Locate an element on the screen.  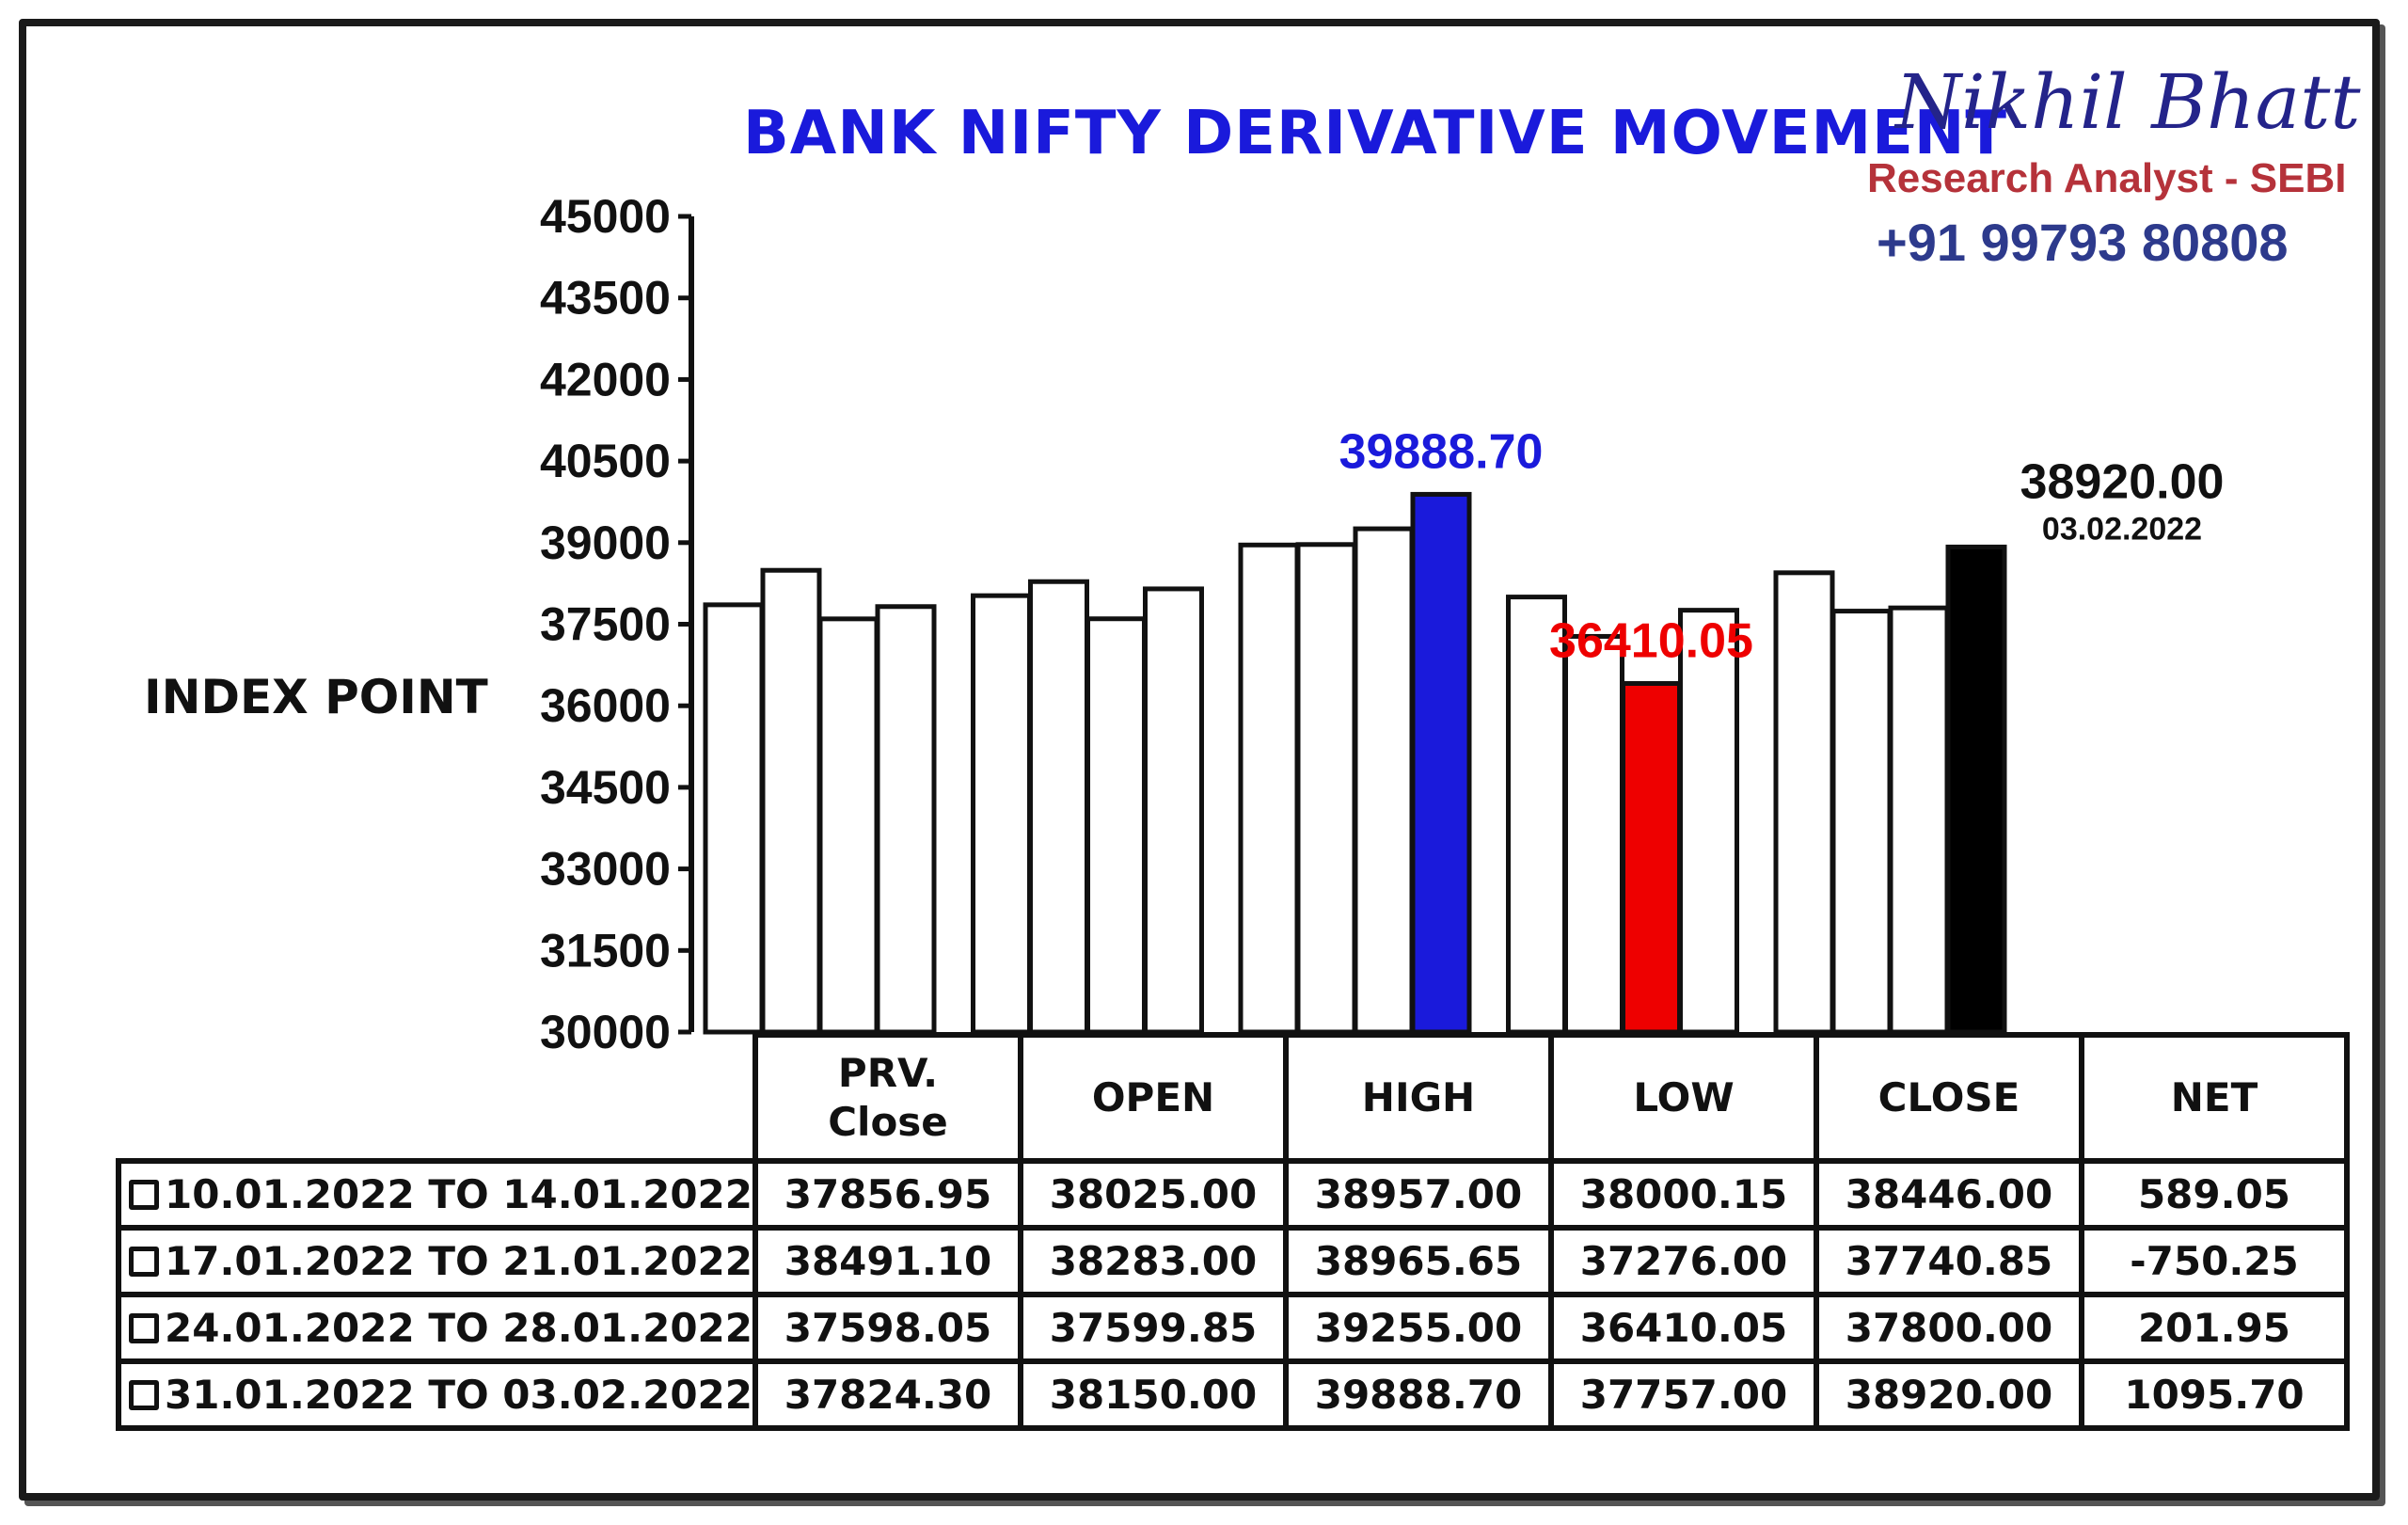
header-low: LOW is located at coordinates (1684, 1098).